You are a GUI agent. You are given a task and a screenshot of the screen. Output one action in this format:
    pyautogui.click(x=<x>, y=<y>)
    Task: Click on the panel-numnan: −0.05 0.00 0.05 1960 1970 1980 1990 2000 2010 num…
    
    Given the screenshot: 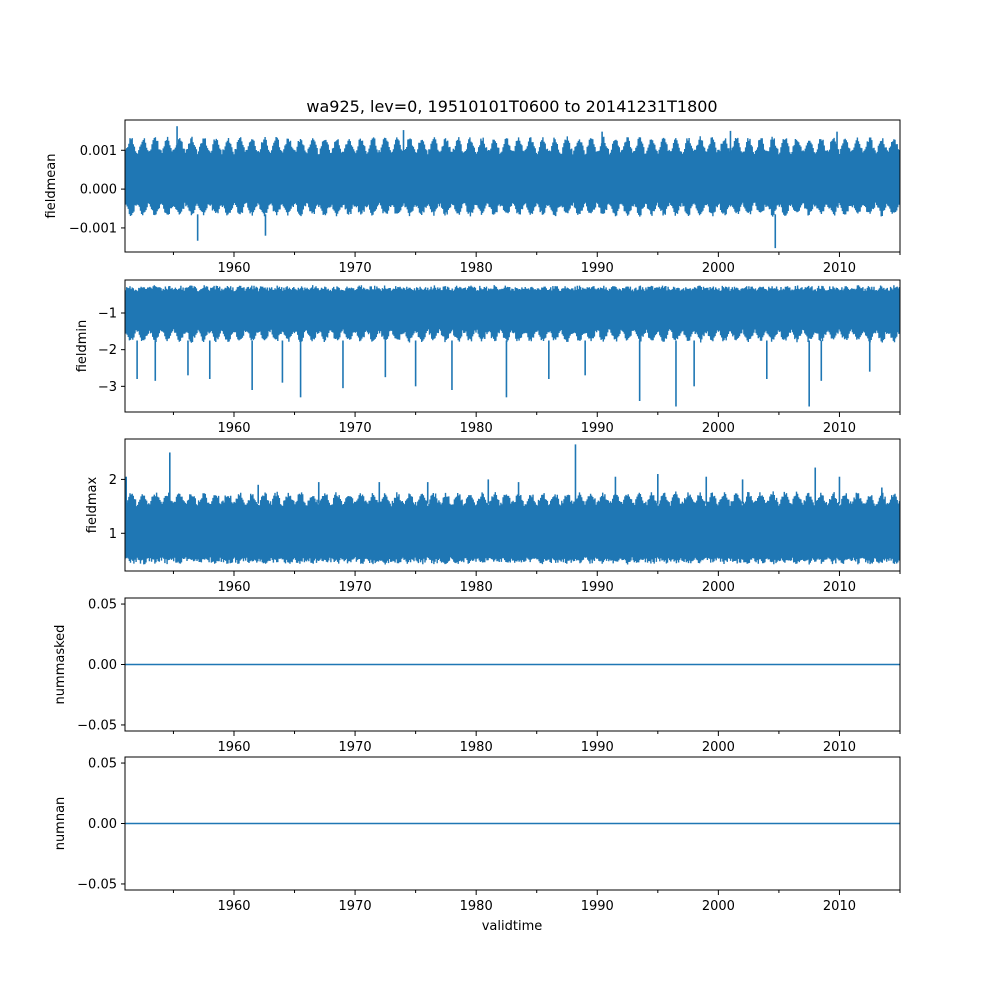 What is the action you would take?
    pyautogui.click(x=477, y=835)
    